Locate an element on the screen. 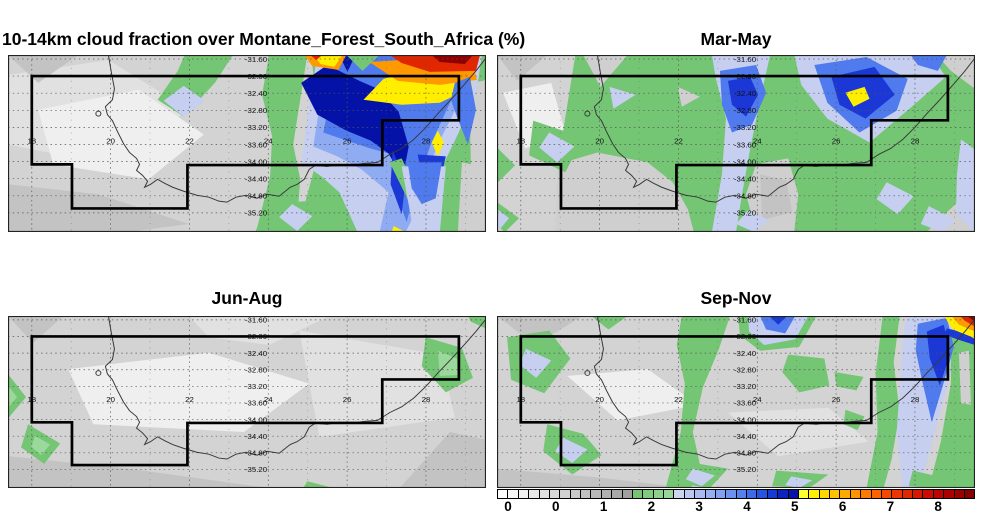  colorbar-tick-label: 4 is located at coordinates (747, 506).